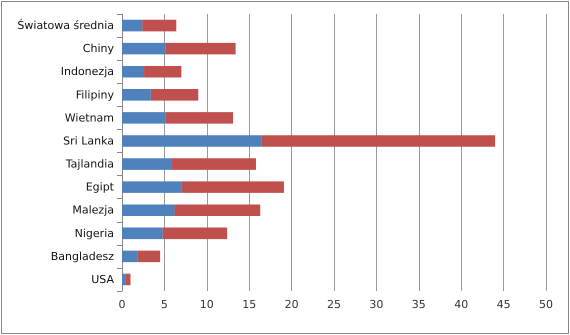  What do you see at coordinates (546, 304) in the screenshot?
I see `x-tick-label: 50` at bounding box center [546, 304].